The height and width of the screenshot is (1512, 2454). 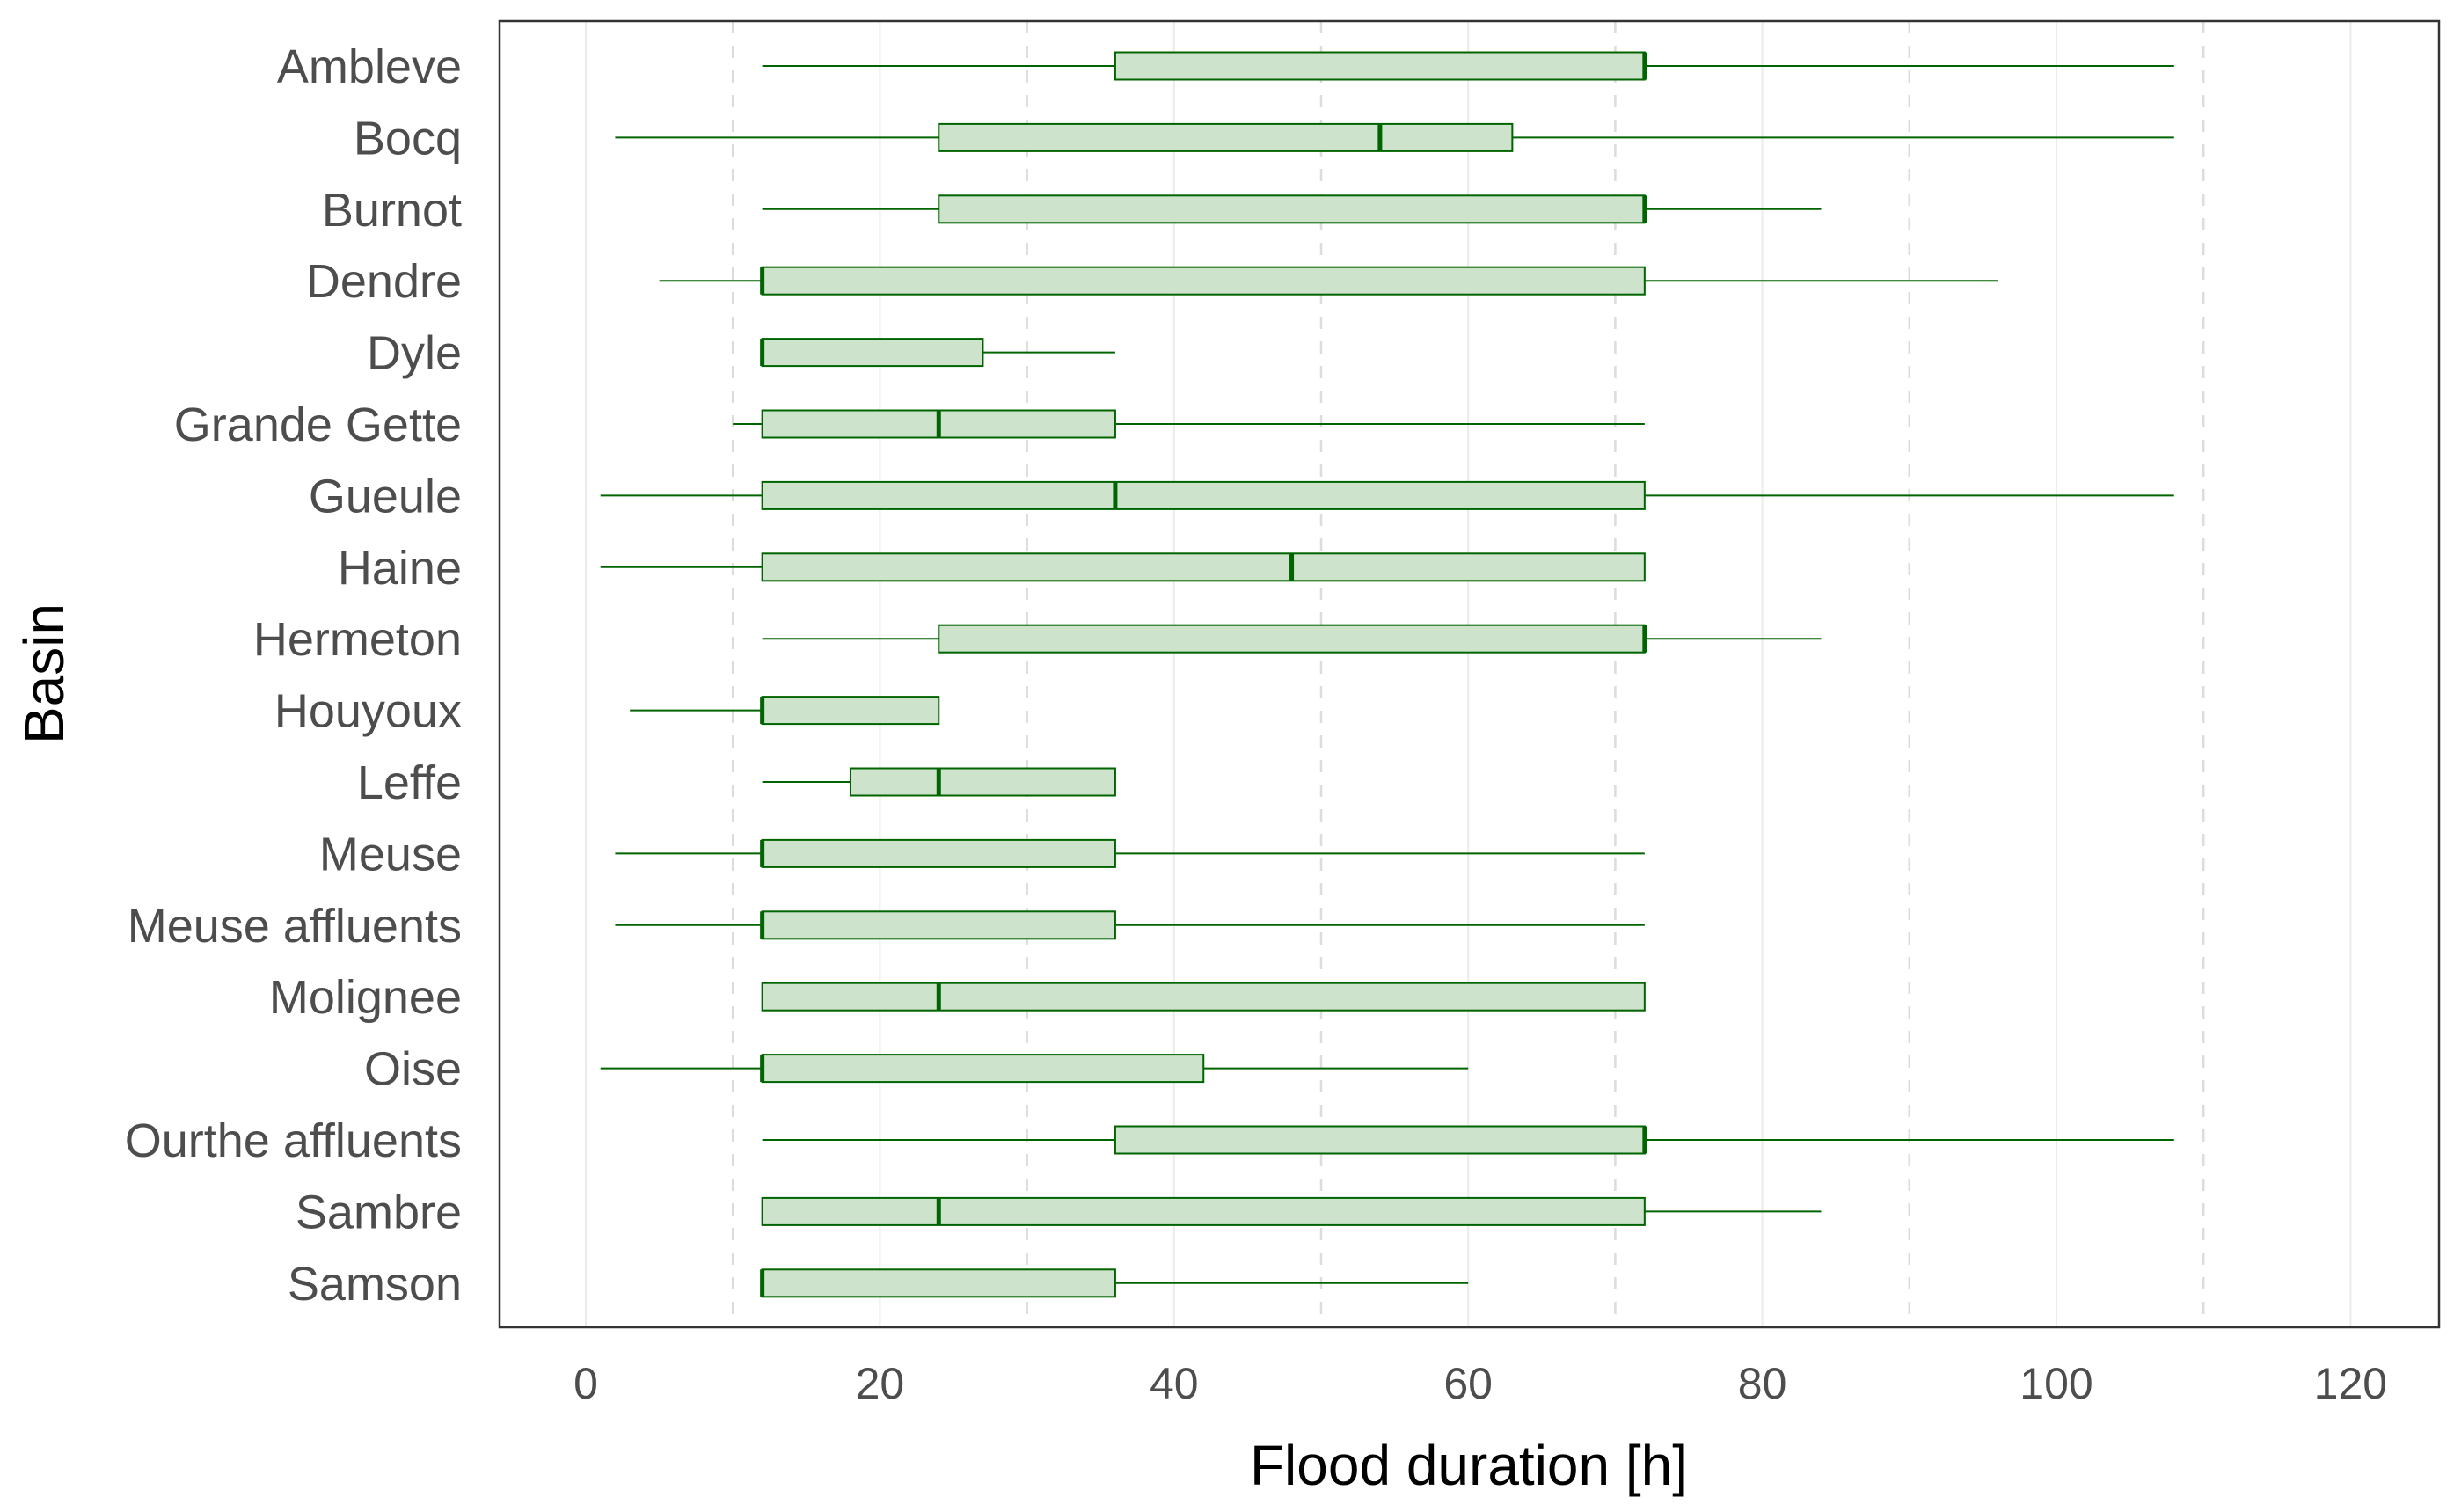 What do you see at coordinates (1130, 853) in the screenshot?
I see `box-meuse` at bounding box center [1130, 853].